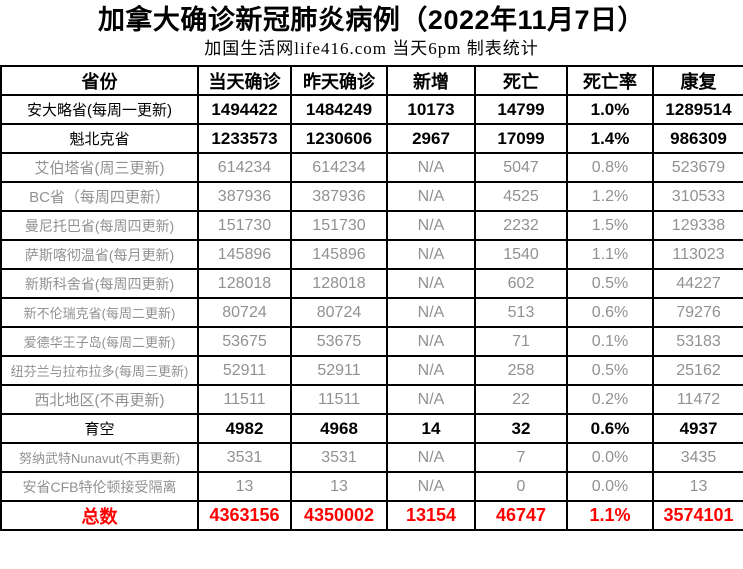  I want to click on column-header-today: 当天确诊, so click(244, 80).